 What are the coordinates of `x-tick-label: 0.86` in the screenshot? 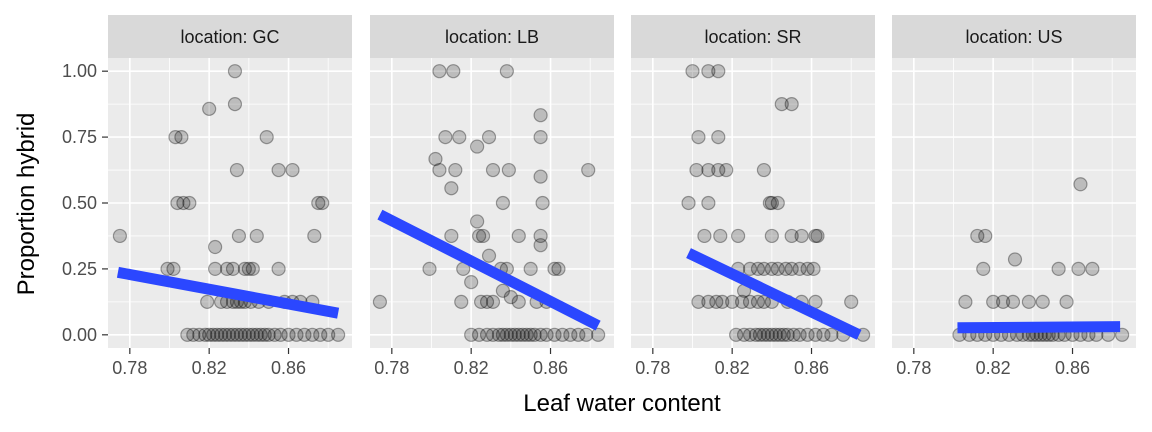 It's located at (288, 368).